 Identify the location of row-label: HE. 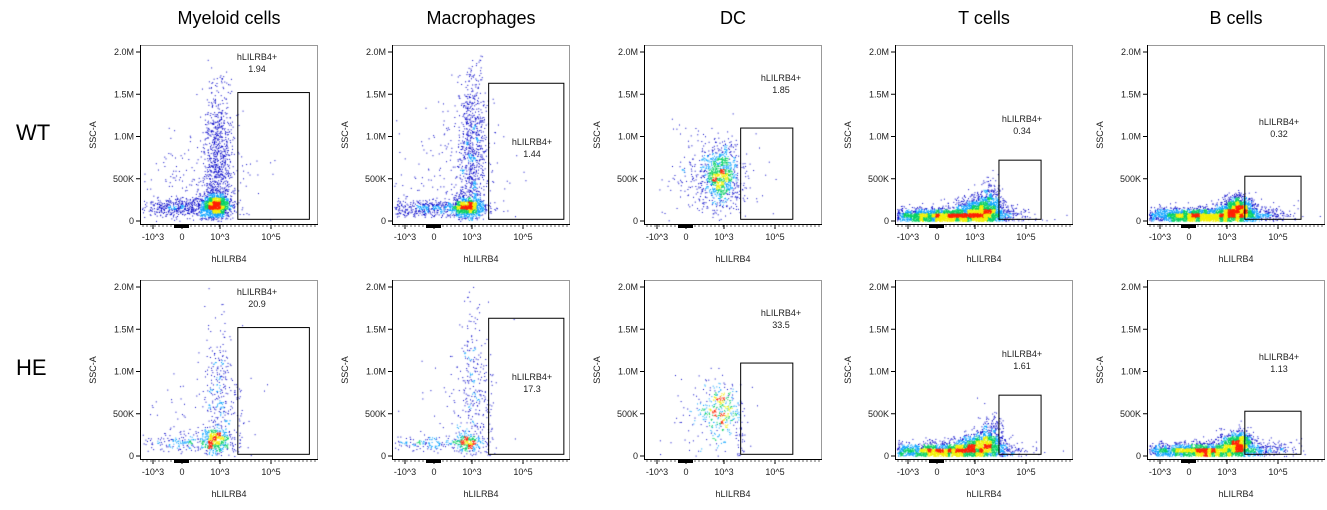
(31, 367).